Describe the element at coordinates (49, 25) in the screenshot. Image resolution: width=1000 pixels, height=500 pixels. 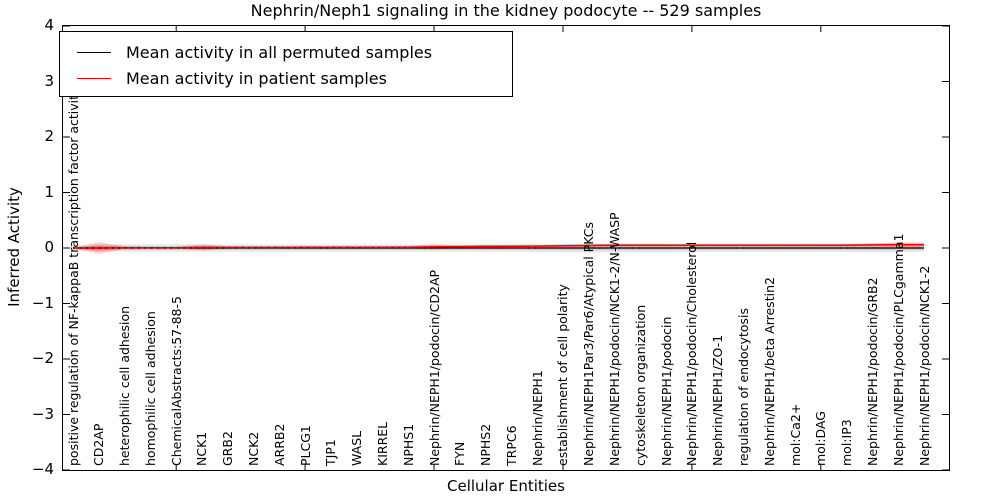
I see `y-tick-label: 4` at that location.